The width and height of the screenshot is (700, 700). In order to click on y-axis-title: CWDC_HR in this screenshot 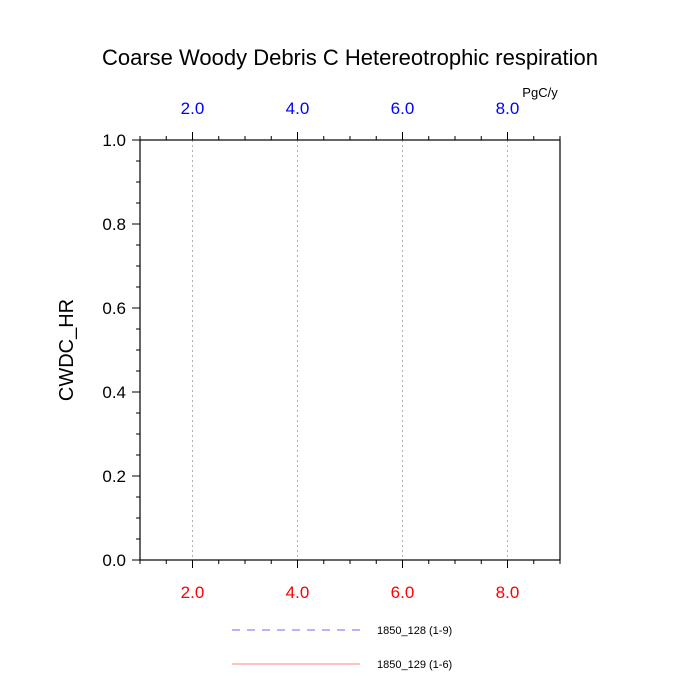, I will do `click(67, 350)`.